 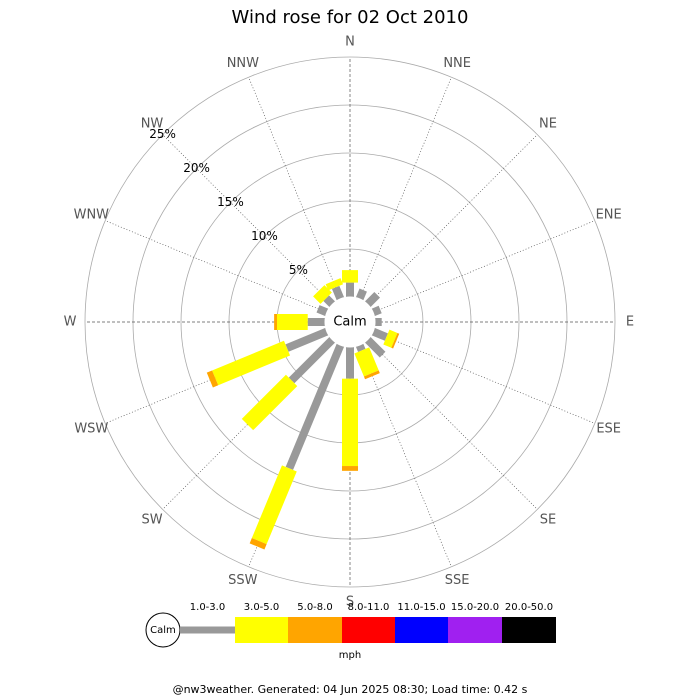 I want to click on legend-label: 8.0-11.0, so click(x=369, y=607).